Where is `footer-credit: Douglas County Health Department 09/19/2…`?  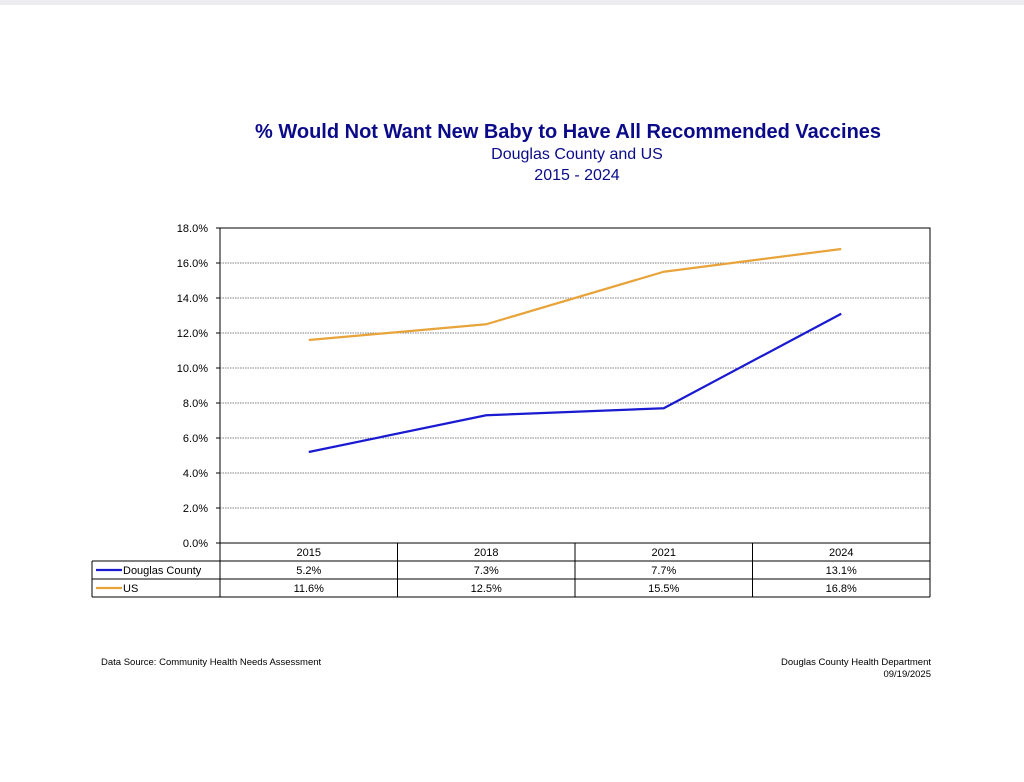
footer-credit: Douglas County Health Department 09/19/2… is located at coordinates (856, 669).